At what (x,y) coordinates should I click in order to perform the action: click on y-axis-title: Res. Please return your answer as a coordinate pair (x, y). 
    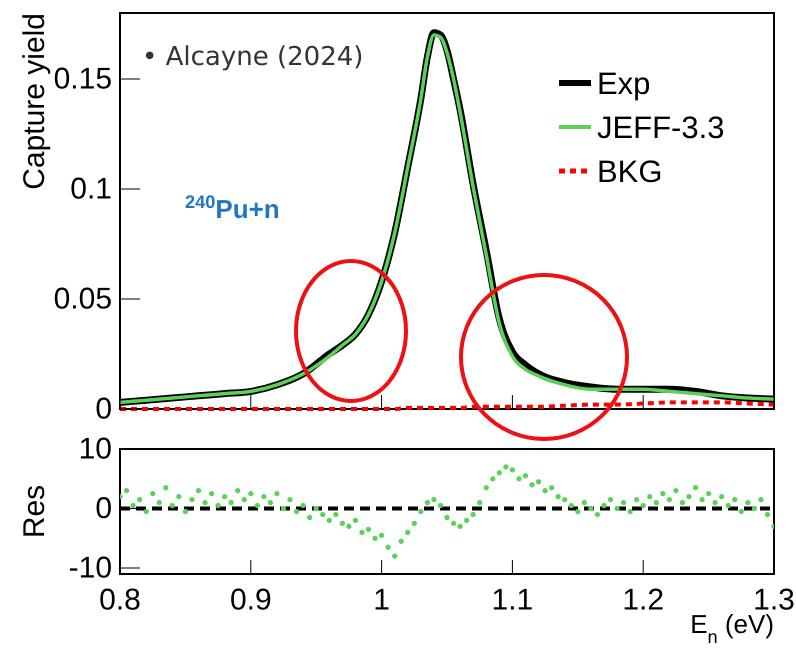
    Looking at the image, I should click on (34, 511).